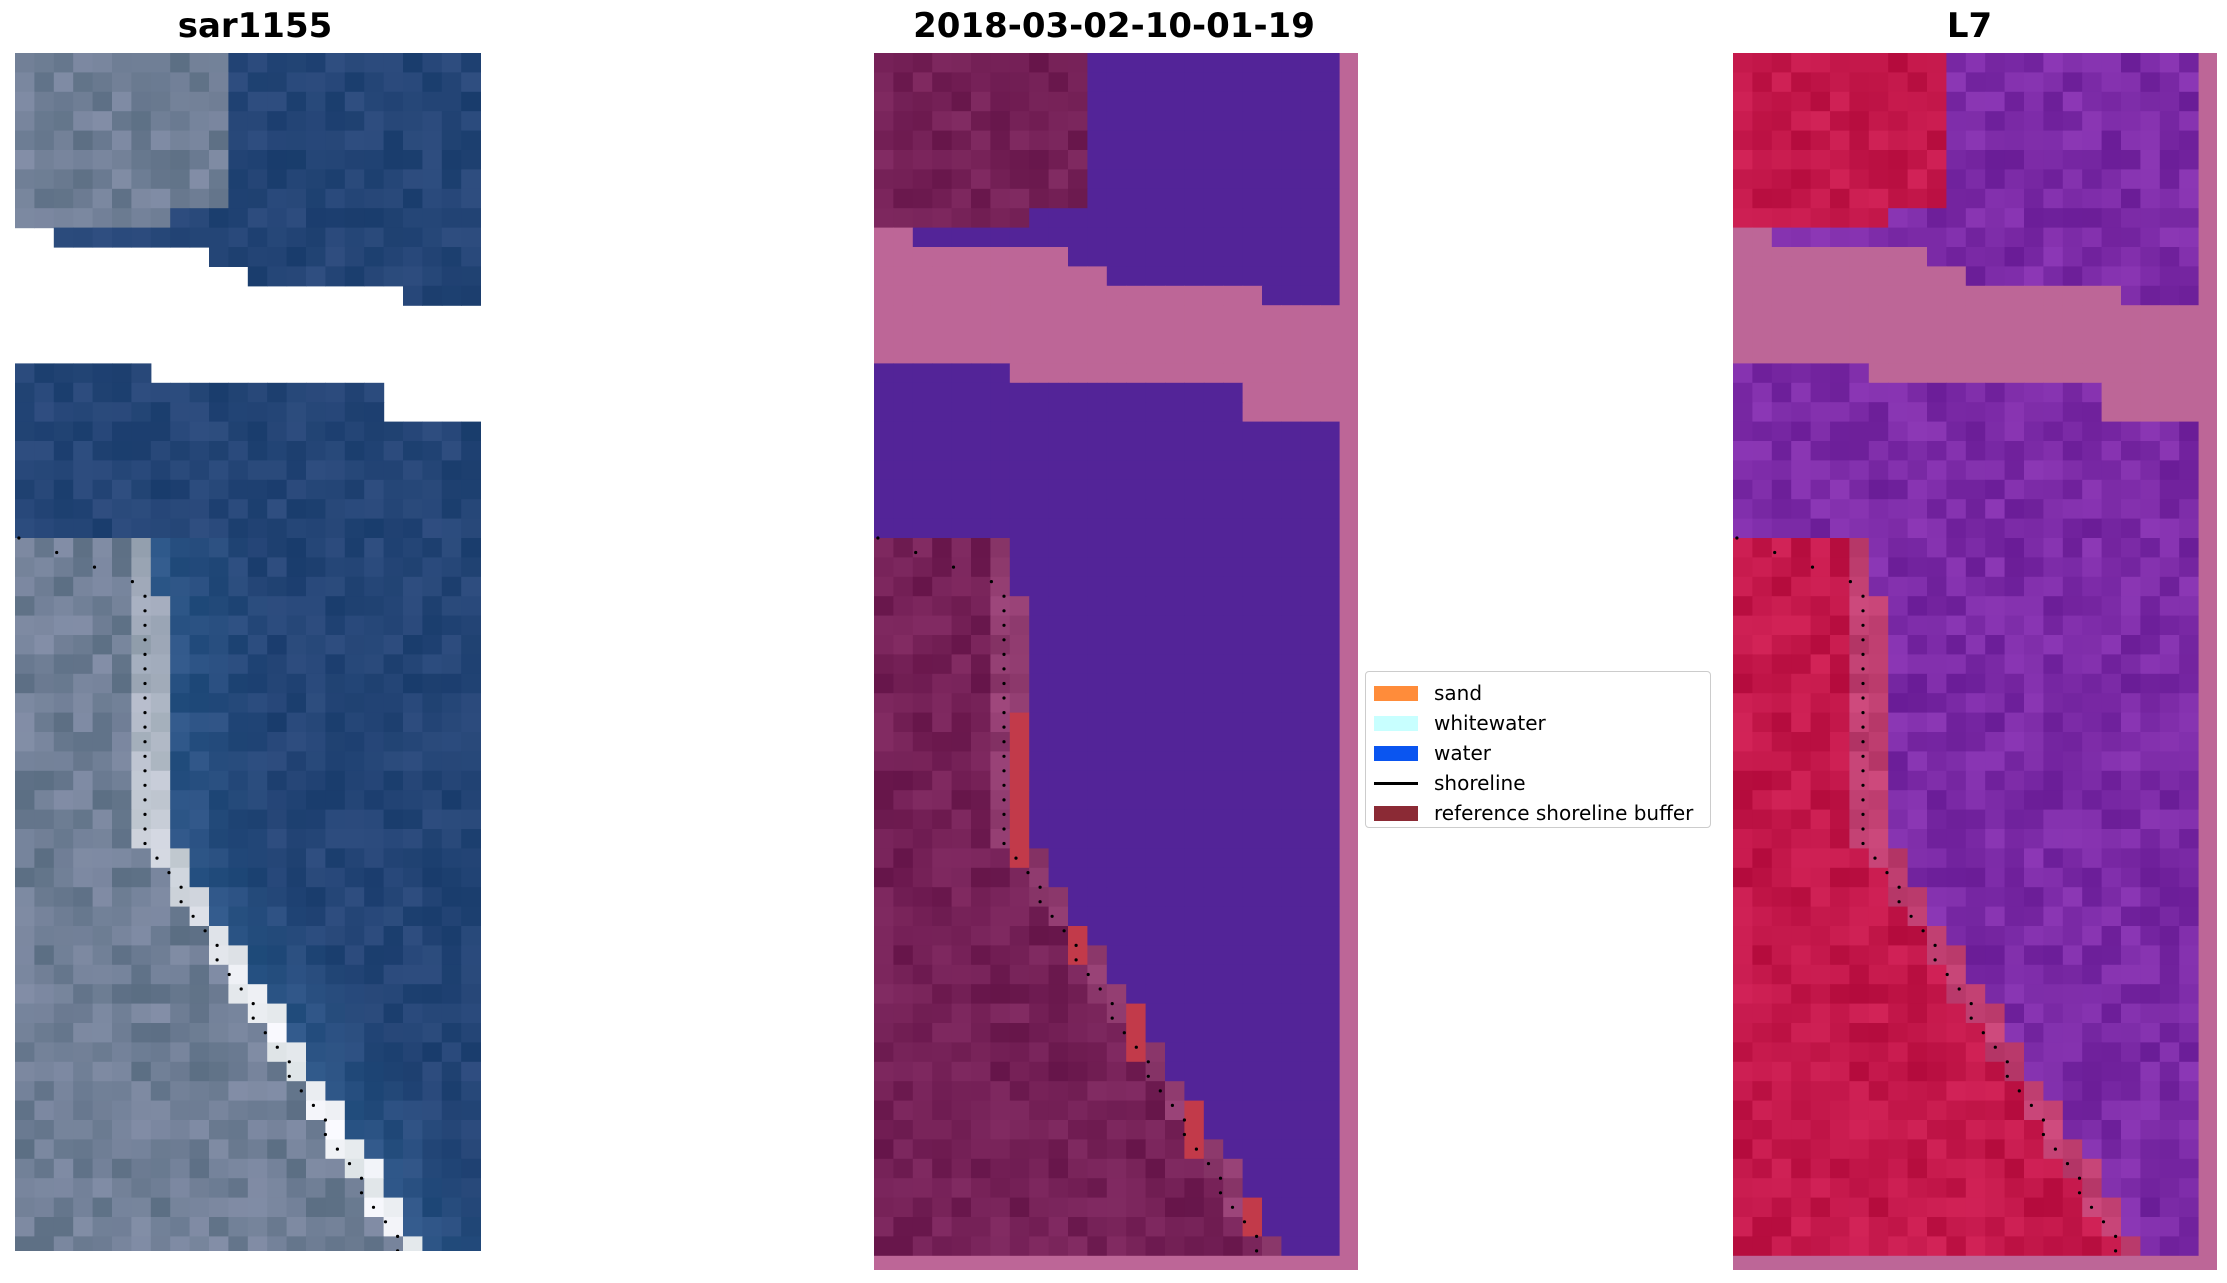 This screenshot has width=2227, height=1283. What do you see at coordinates (1480, 783) in the screenshot?
I see `legend-label: shoreline` at bounding box center [1480, 783].